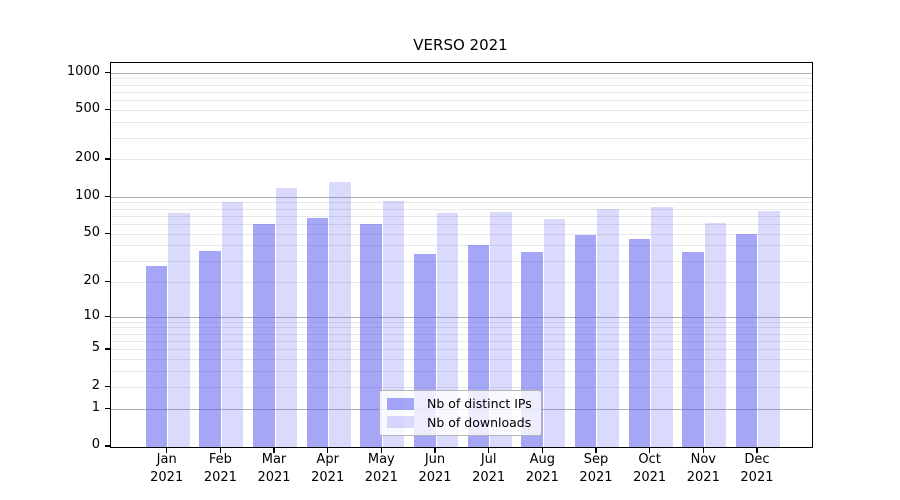  I want to click on x-tick-label: Jan 2021, so click(167, 469).